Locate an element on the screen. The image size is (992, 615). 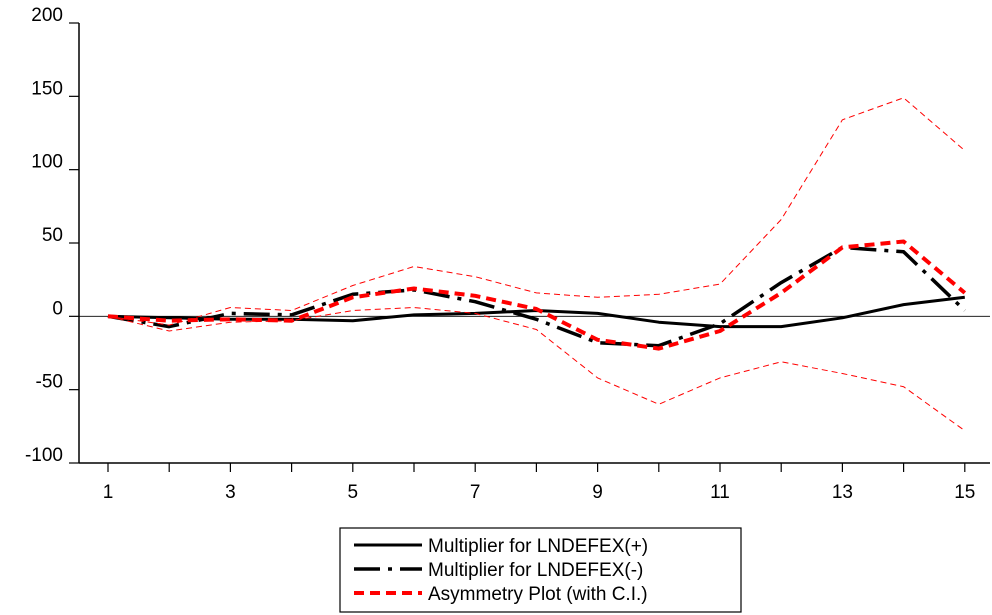
x-tick-label: 9 is located at coordinates (597, 492).